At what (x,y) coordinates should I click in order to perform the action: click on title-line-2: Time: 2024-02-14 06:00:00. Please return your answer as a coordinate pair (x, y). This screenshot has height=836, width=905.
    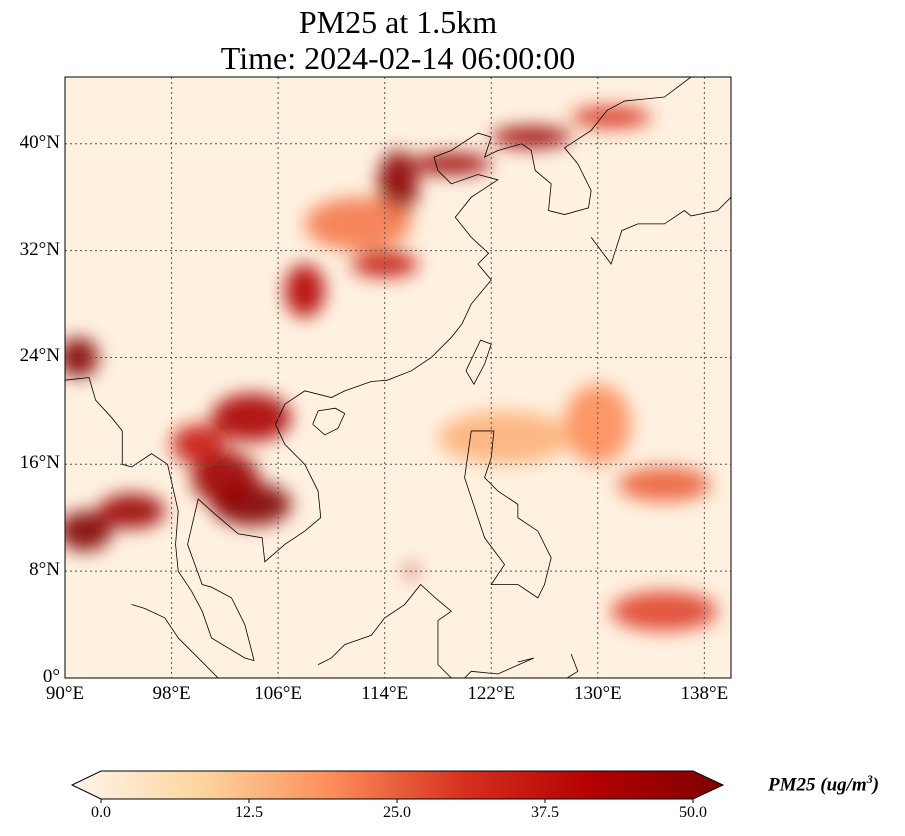
    Looking at the image, I should click on (398, 58).